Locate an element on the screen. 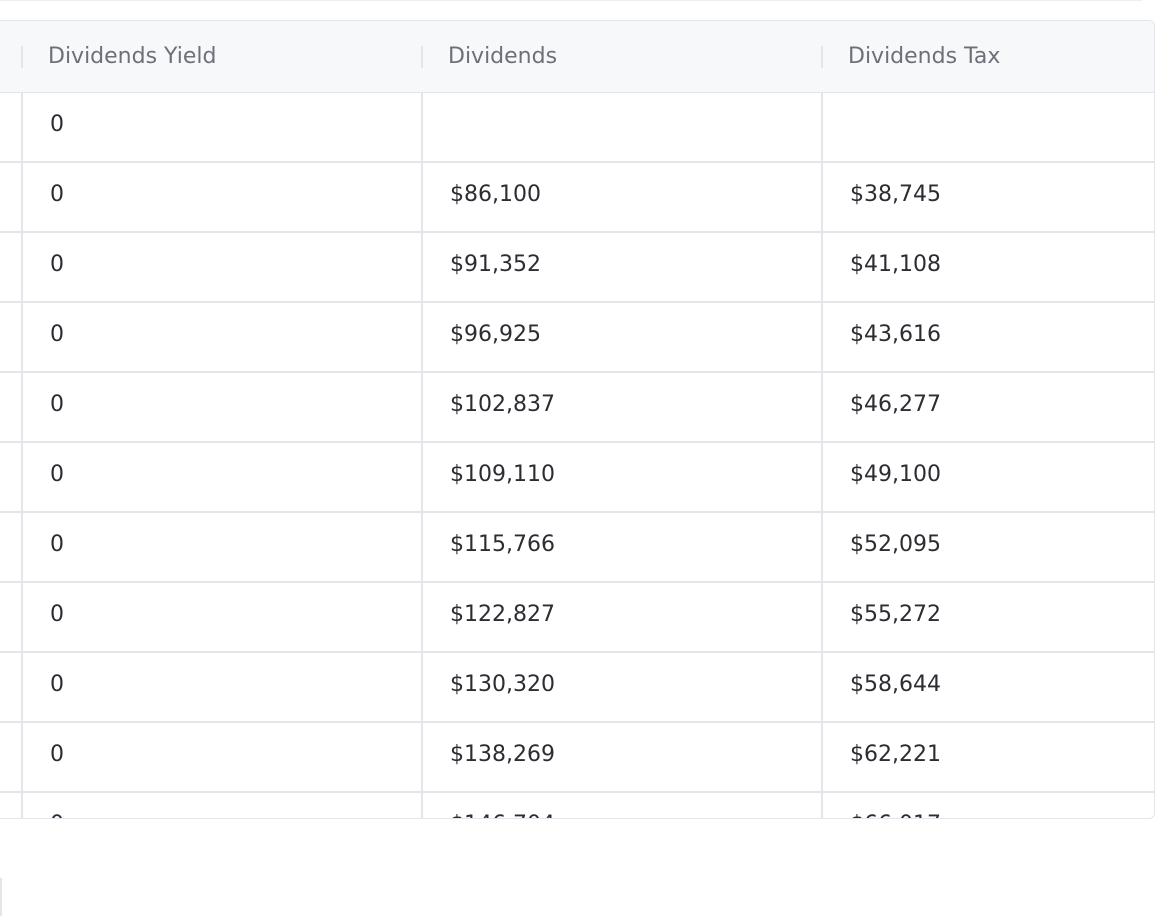  cell-dividends: $109,110 is located at coordinates (621, 477).